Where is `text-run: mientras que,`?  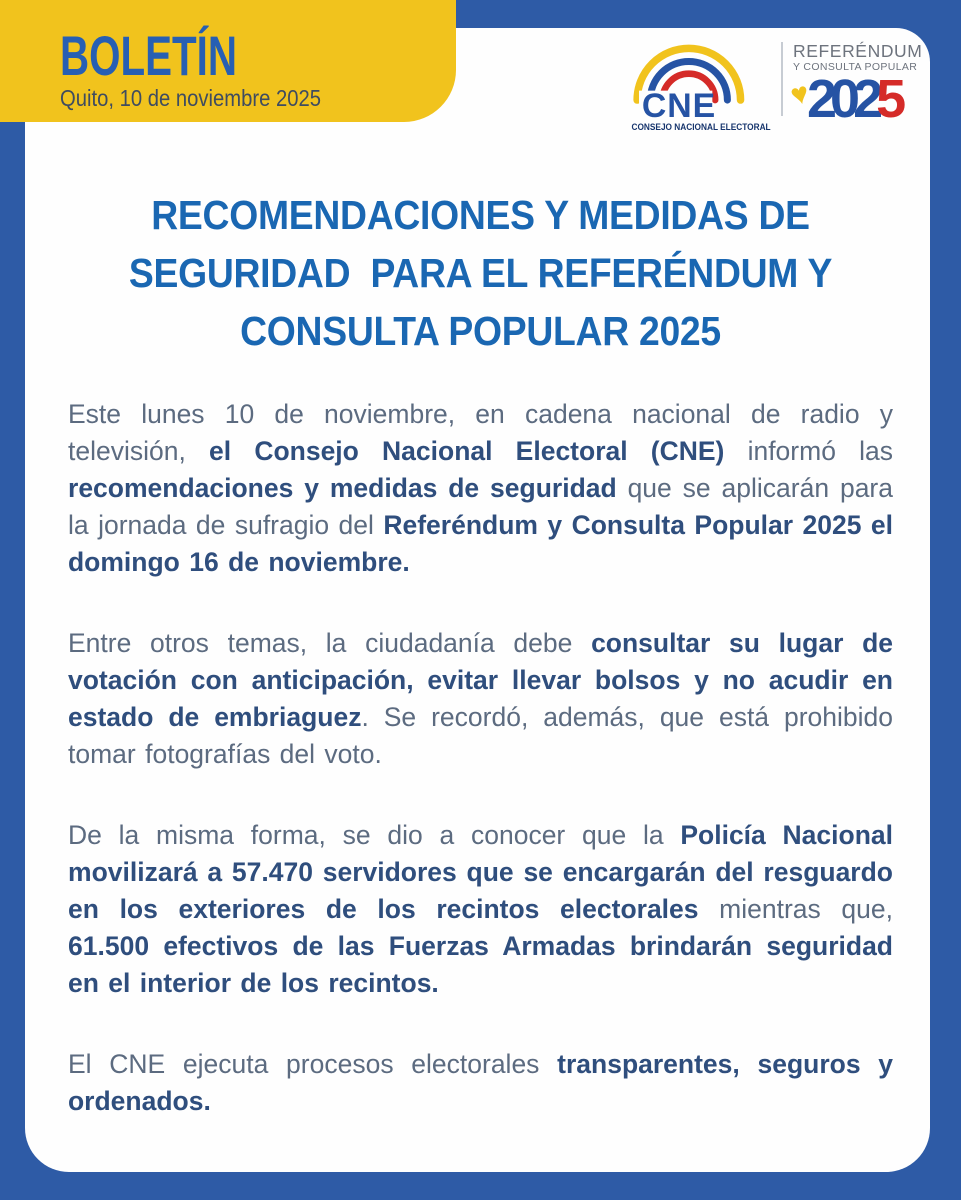
text-run: mientras que, is located at coordinates (796, 909).